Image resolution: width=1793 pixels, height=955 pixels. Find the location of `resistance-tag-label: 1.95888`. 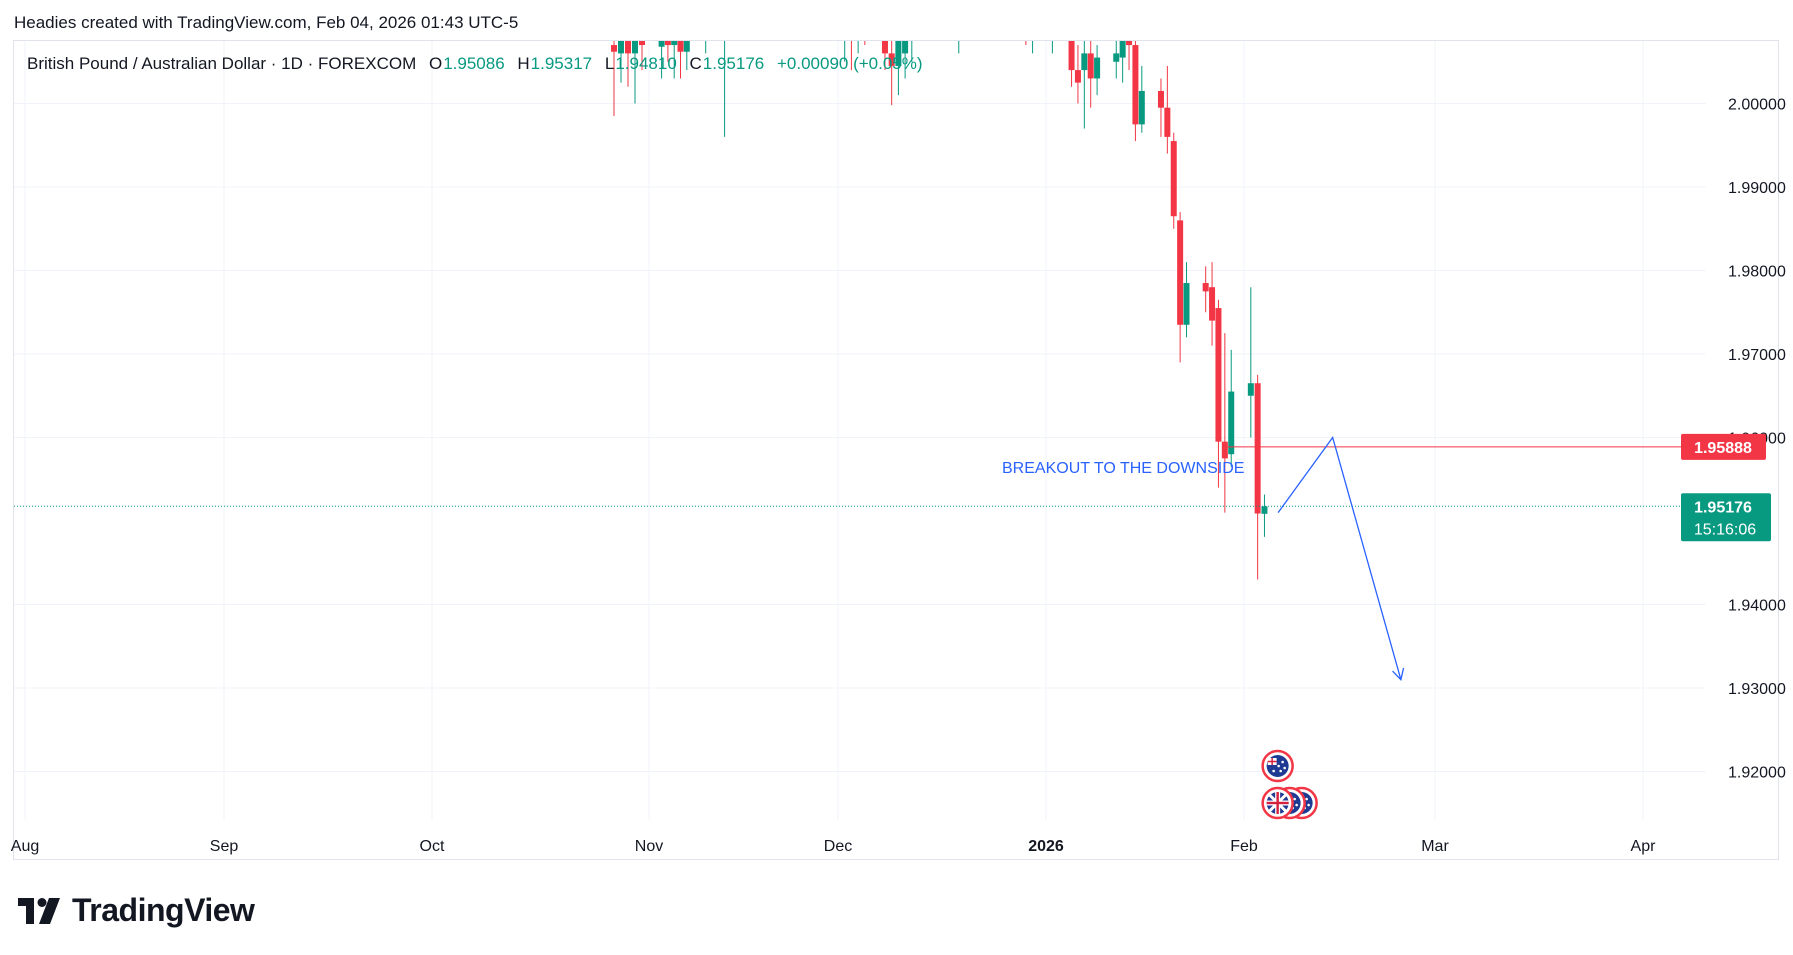

resistance-tag-label: 1.95888 is located at coordinates (1723, 448).